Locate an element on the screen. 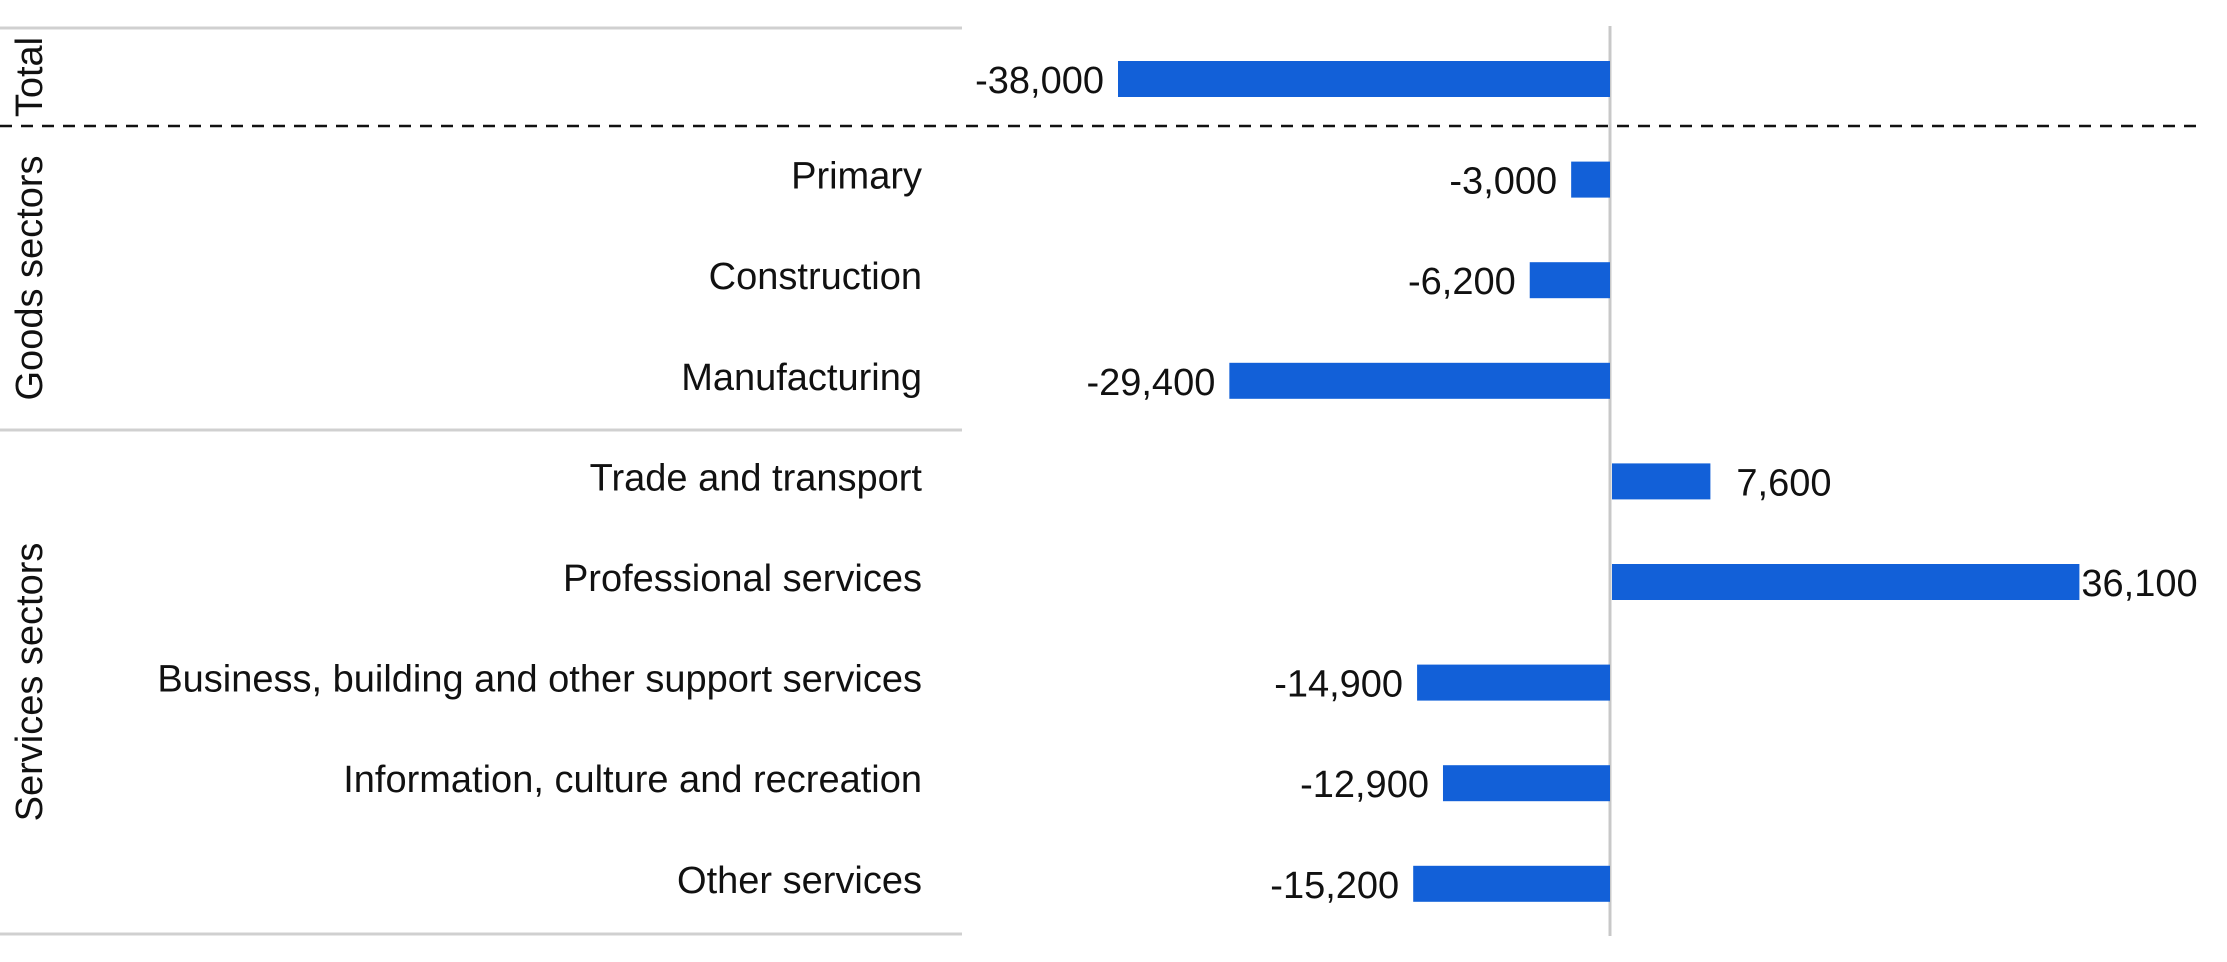 Image resolution: width=2227 pixels, height=962 pixels. category-label-construction: Construction is located at coordinates (815, 277).